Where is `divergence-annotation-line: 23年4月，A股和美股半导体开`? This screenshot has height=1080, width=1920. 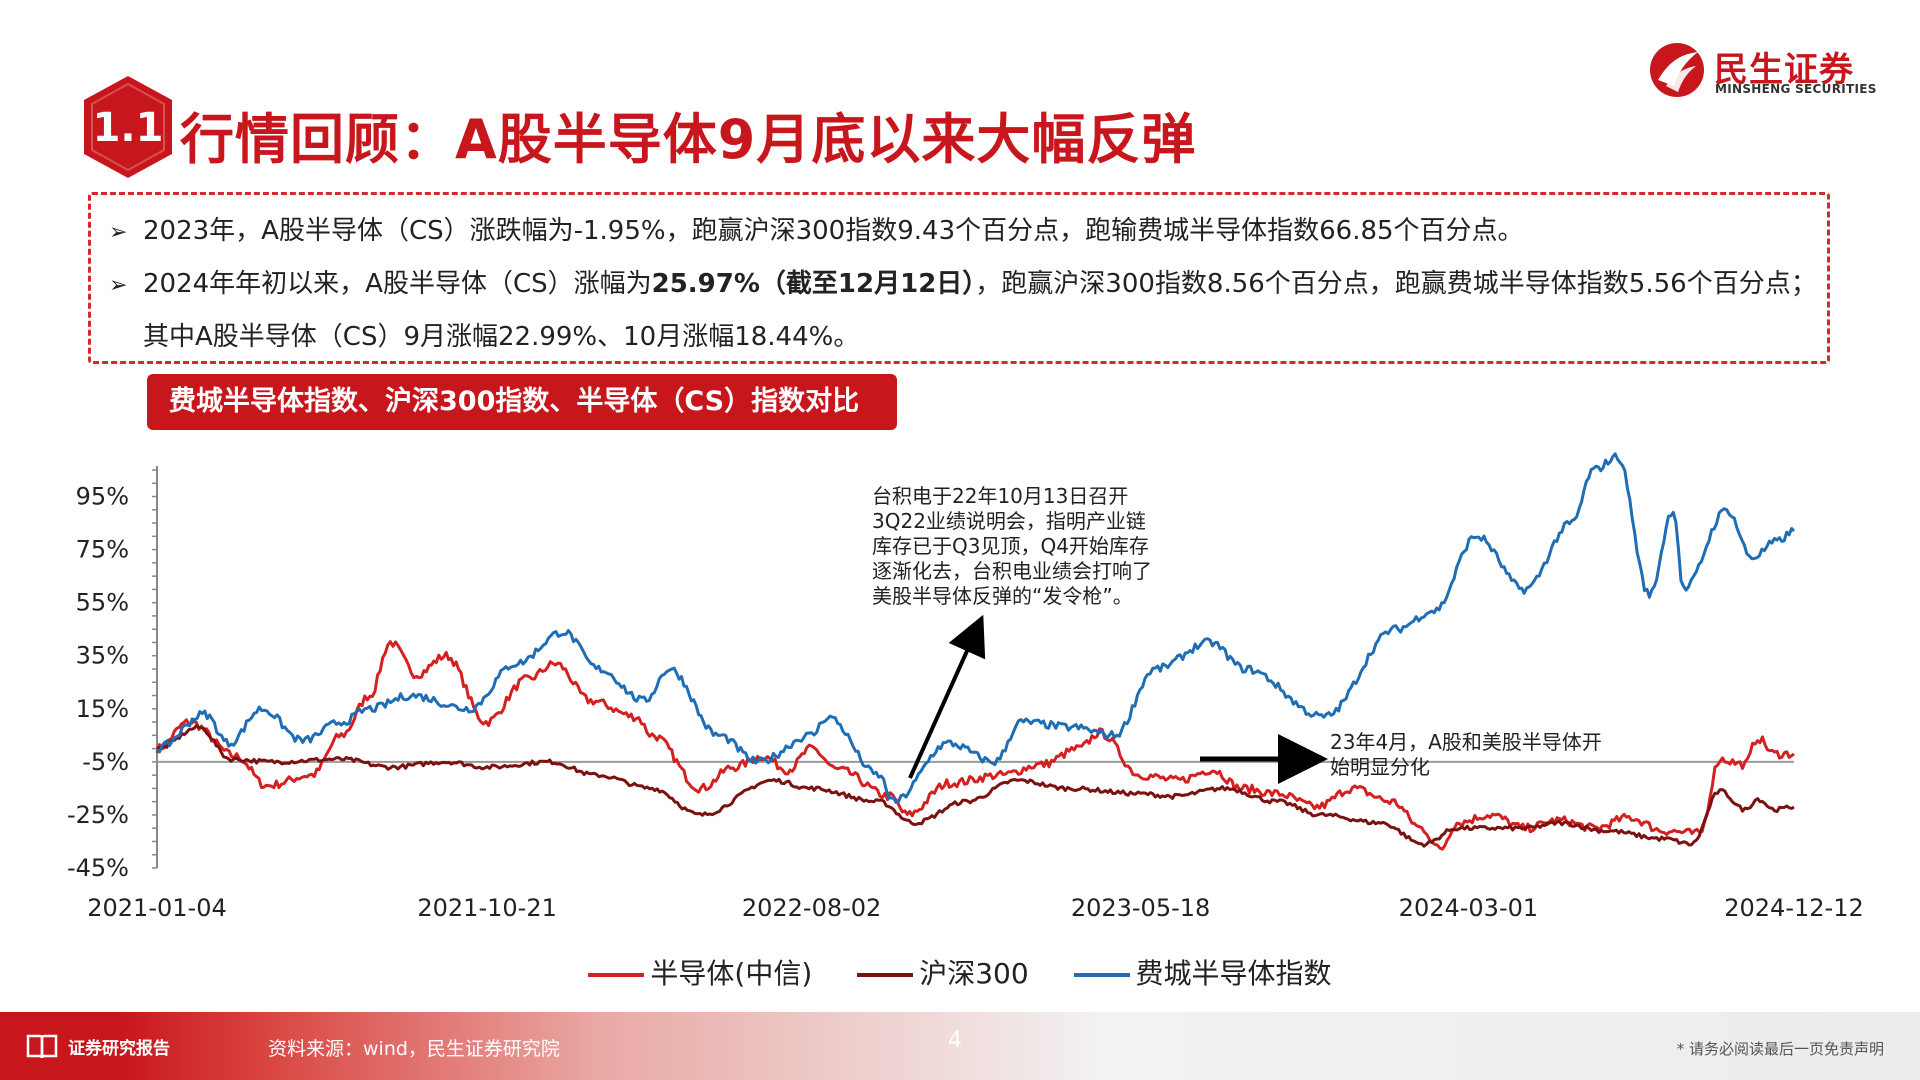
divergence-annotation-line: 23年4月，A股和美股半导体开 is located at coordinates (1466, 742).